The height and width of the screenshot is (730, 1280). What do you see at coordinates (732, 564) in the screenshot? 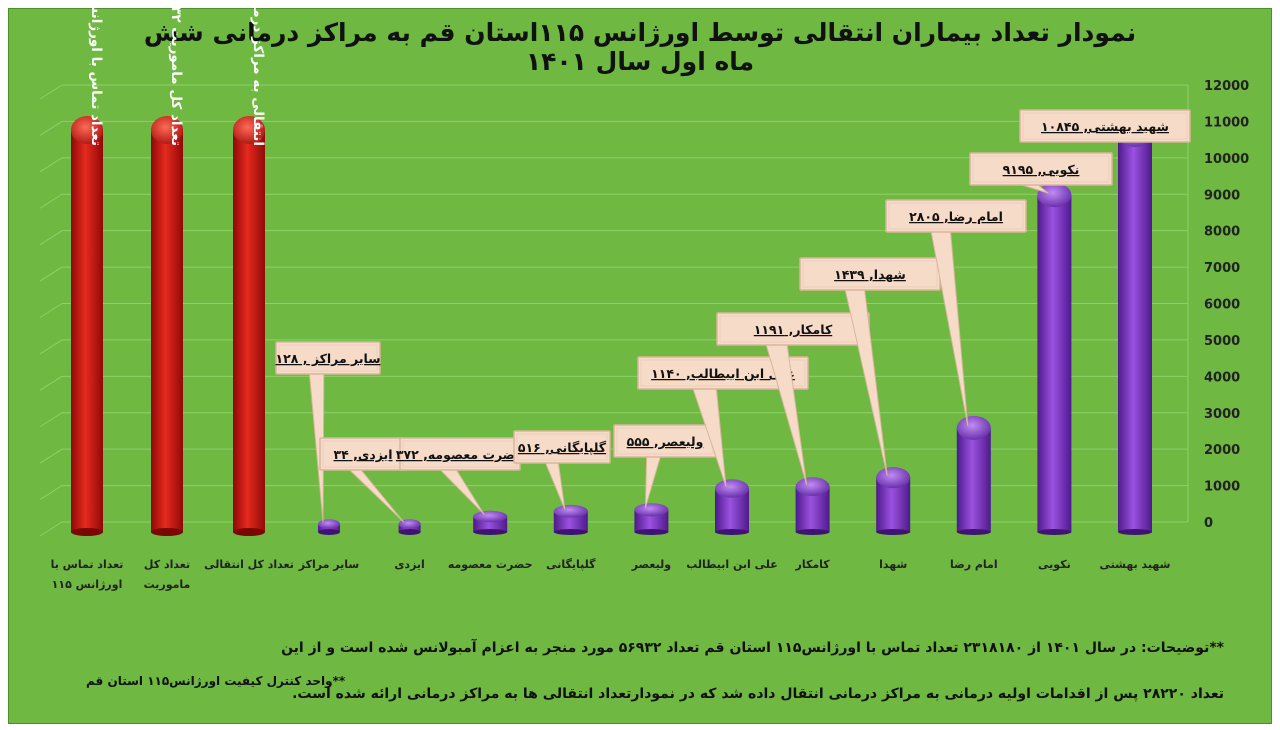
I see `x-tick-label: علی ابن ابیطالب` at bounding box center [732, 564].